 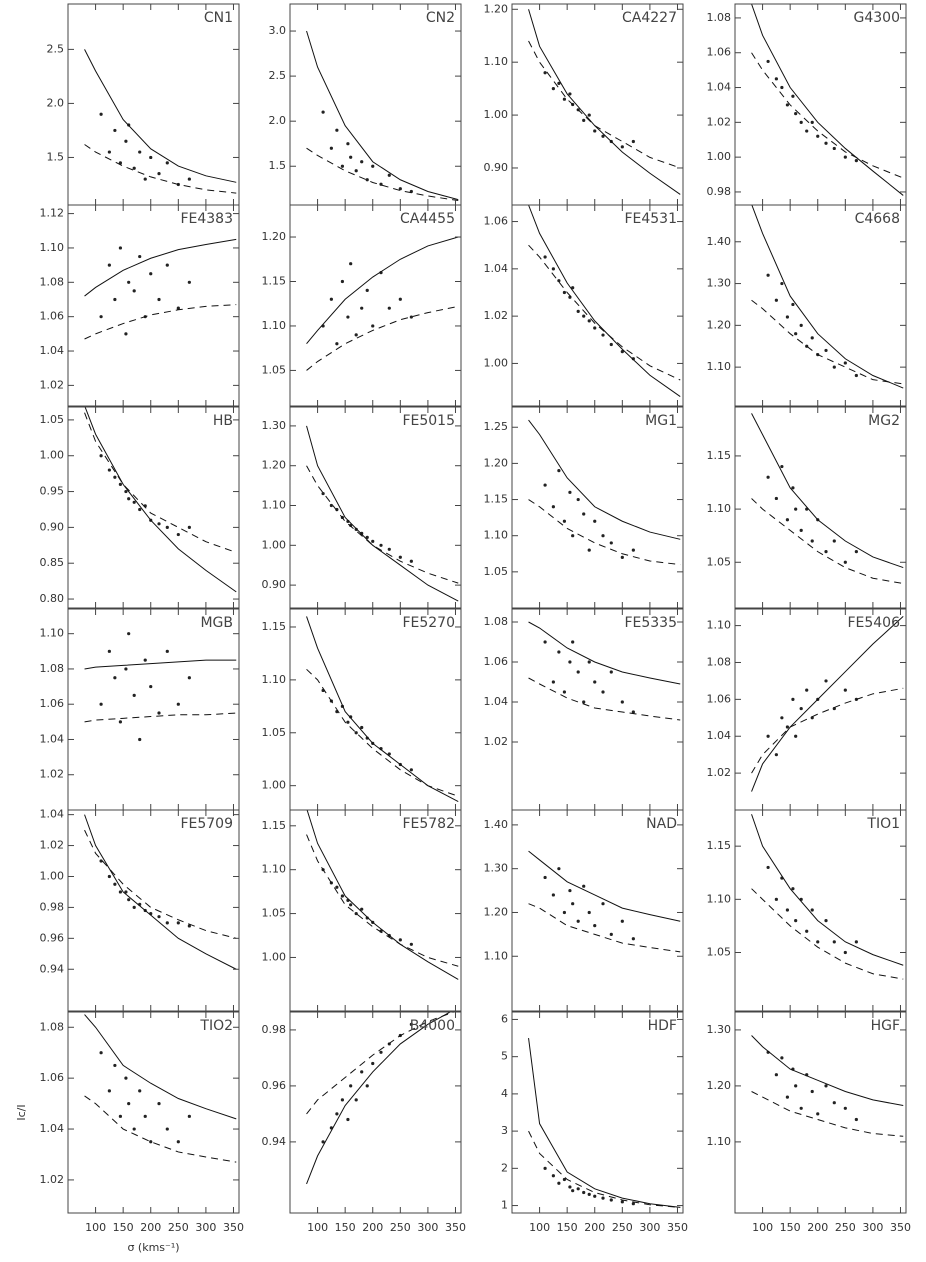 What do you see at coordinates (877, 18) in the screenshot?
I see `panel-title: G4300` at bounding box center [877, 18].